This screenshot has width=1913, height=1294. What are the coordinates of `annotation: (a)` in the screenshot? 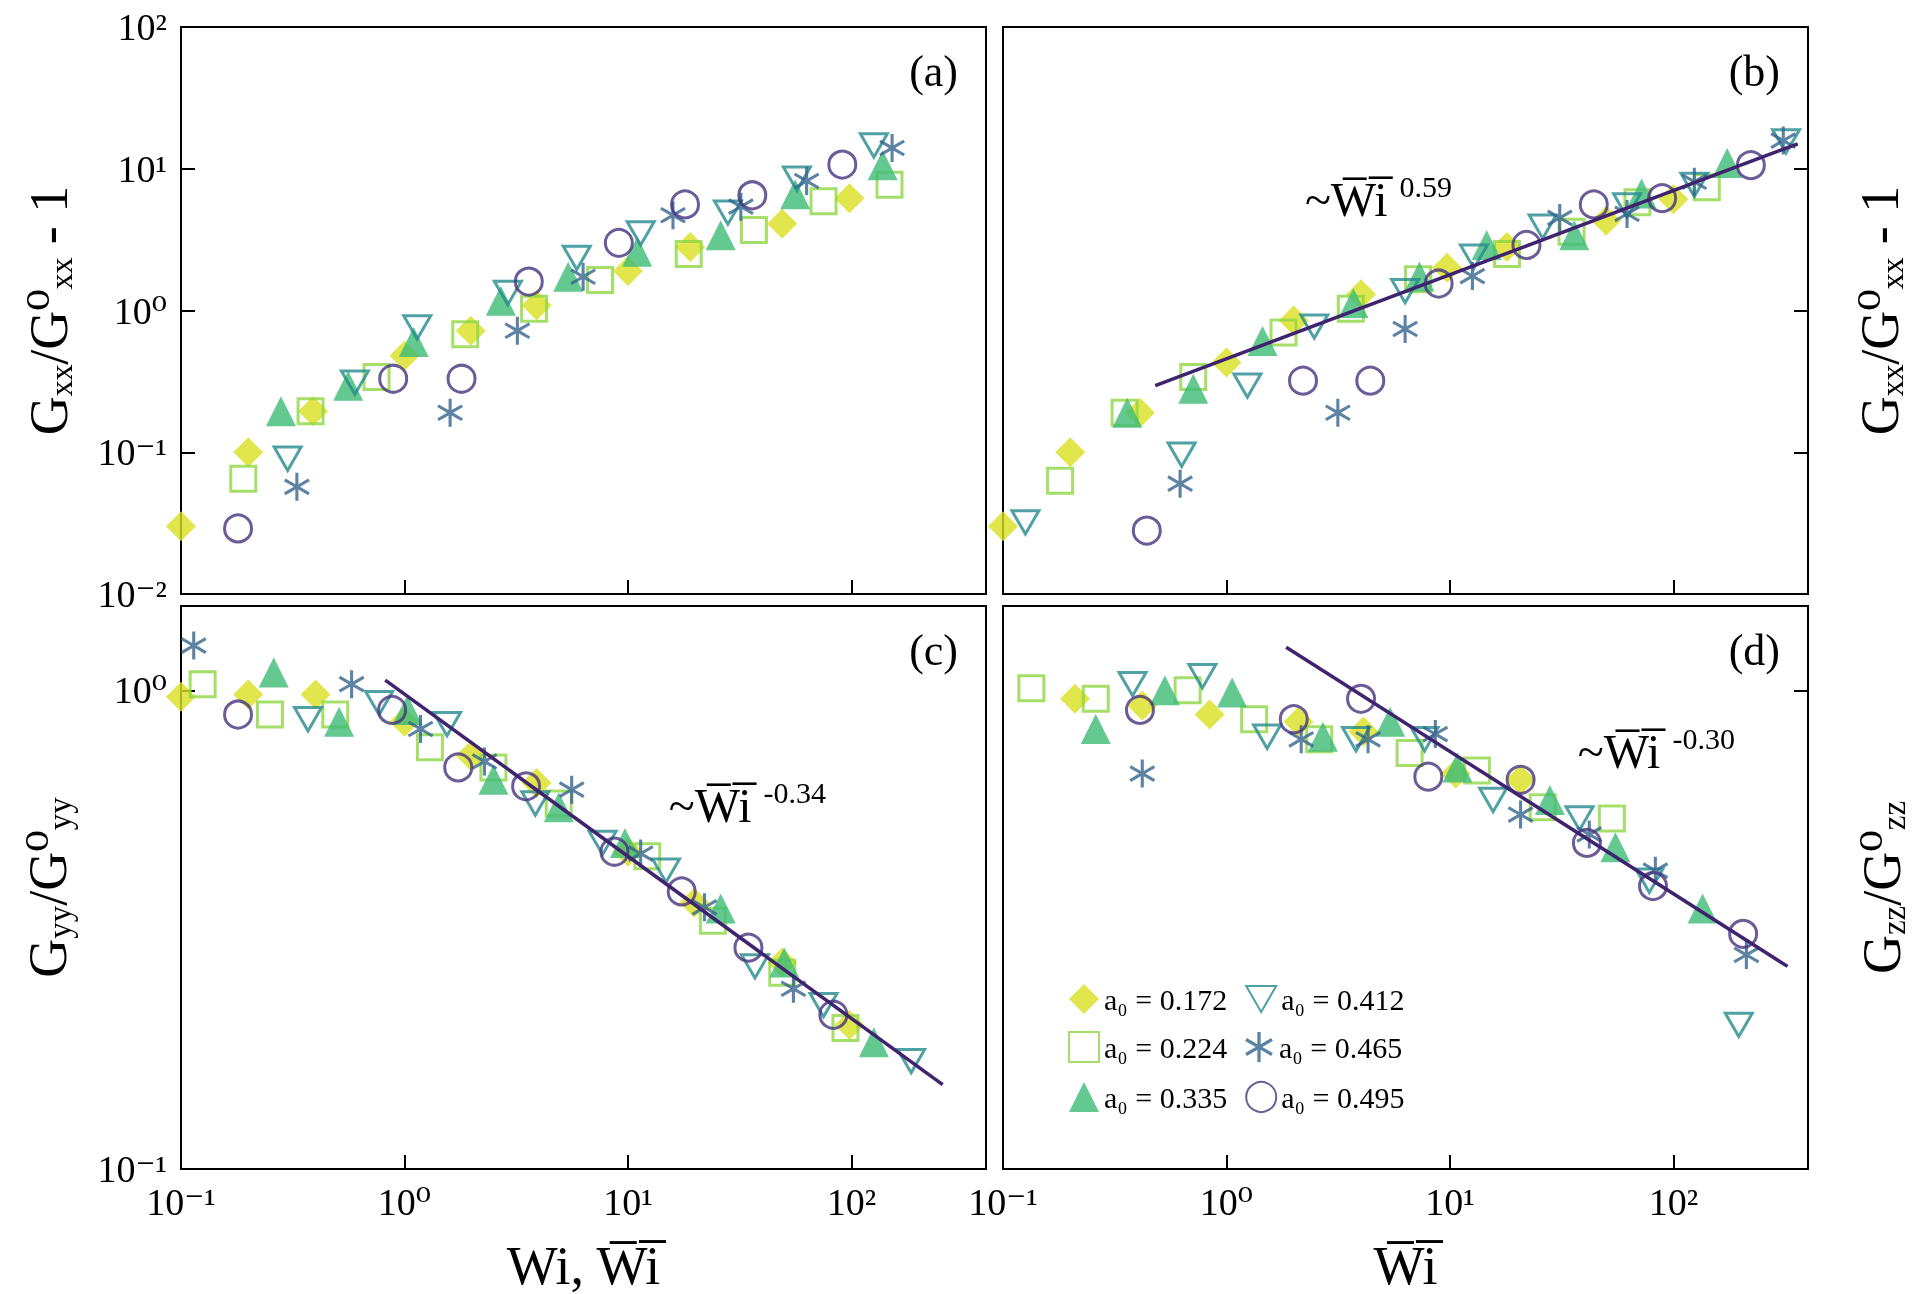 It's located at (934, 71).